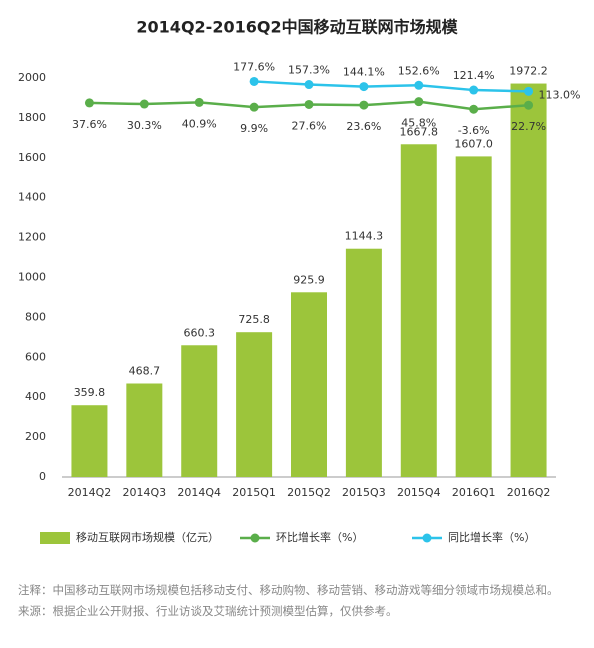 This screenshot has height=648, width=594. Describe the element at coordinates (474, 75) in the screenshot. I see `line-label: 121.4%` at that location.